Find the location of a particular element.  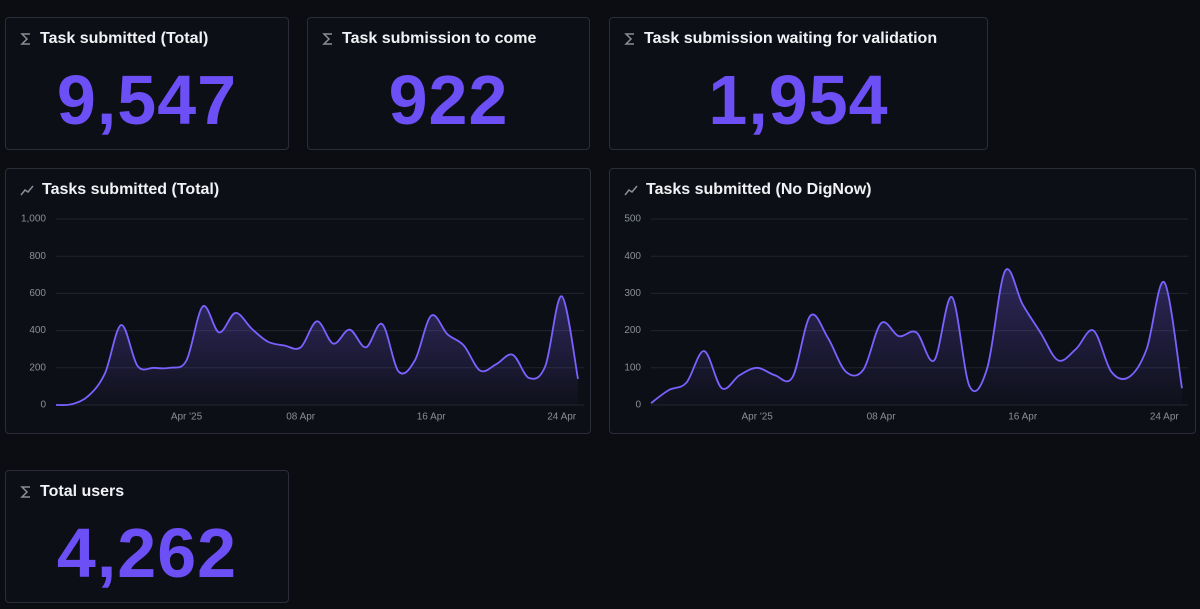

chart-header: Tasks submitted (Total) is located at coordinates (119, 190).